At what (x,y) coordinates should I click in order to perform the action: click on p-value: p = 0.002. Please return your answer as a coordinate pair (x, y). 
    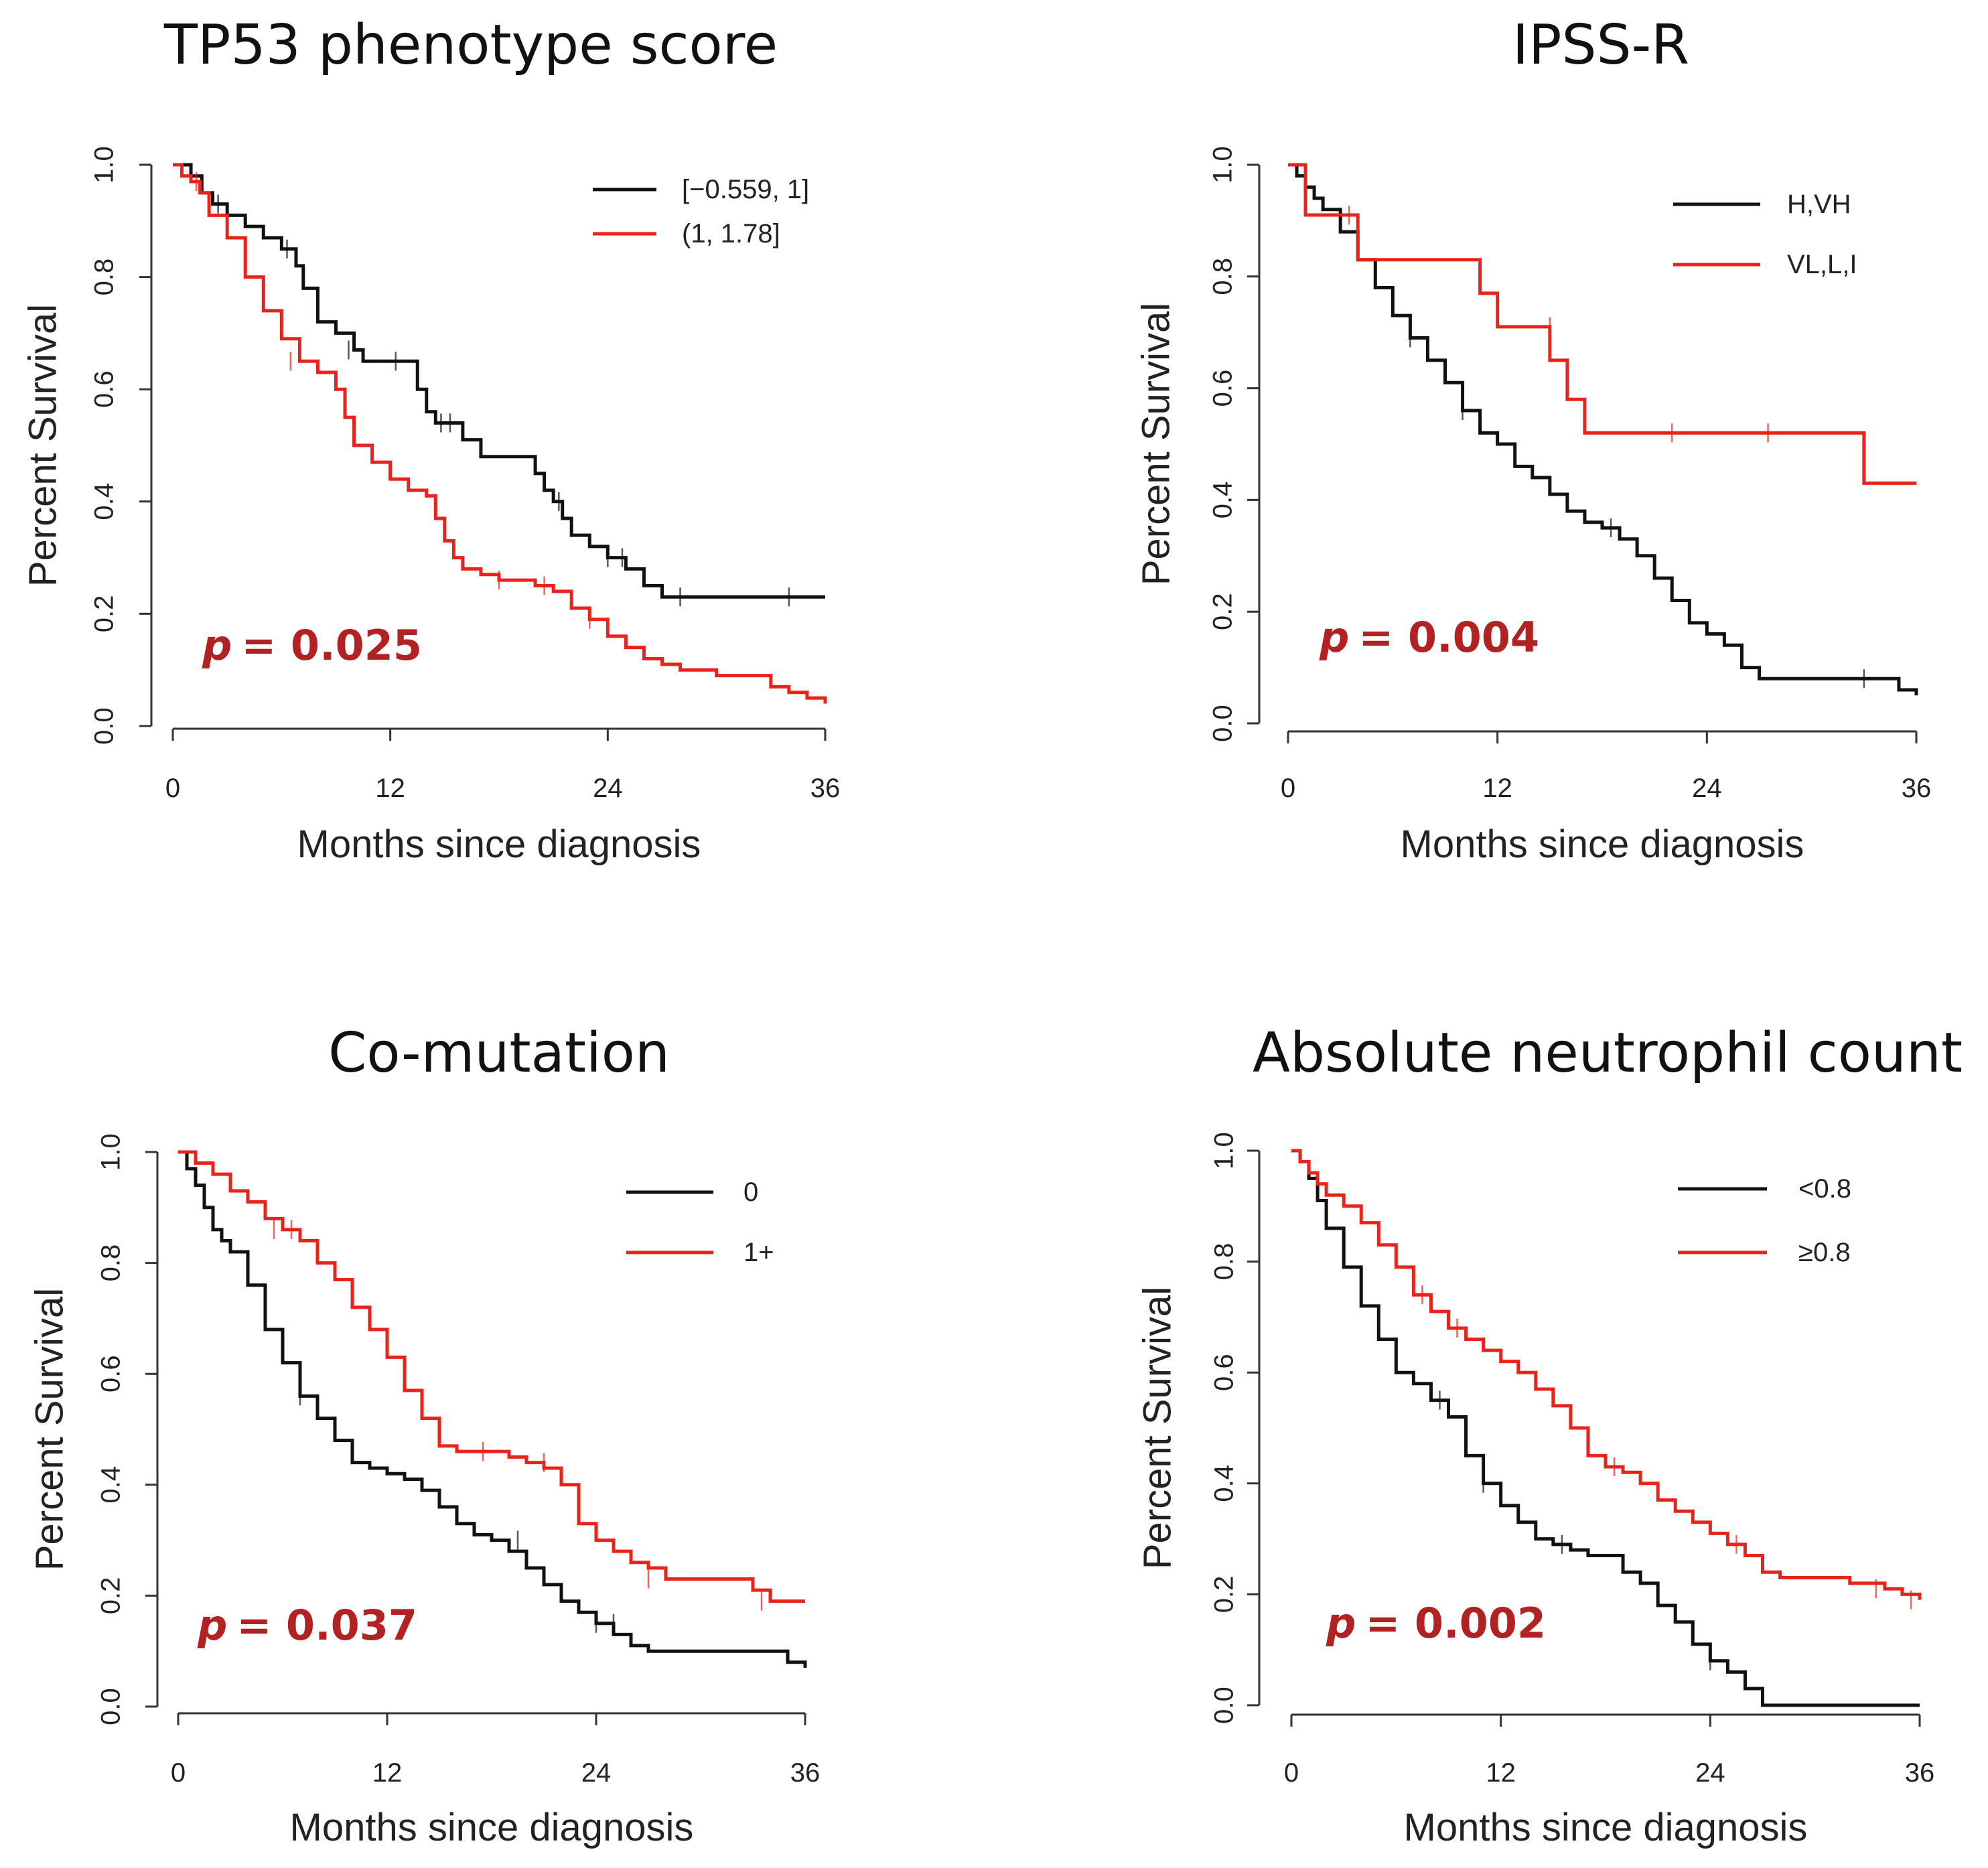
    Looking at the image, I should click on (1436, 1623).